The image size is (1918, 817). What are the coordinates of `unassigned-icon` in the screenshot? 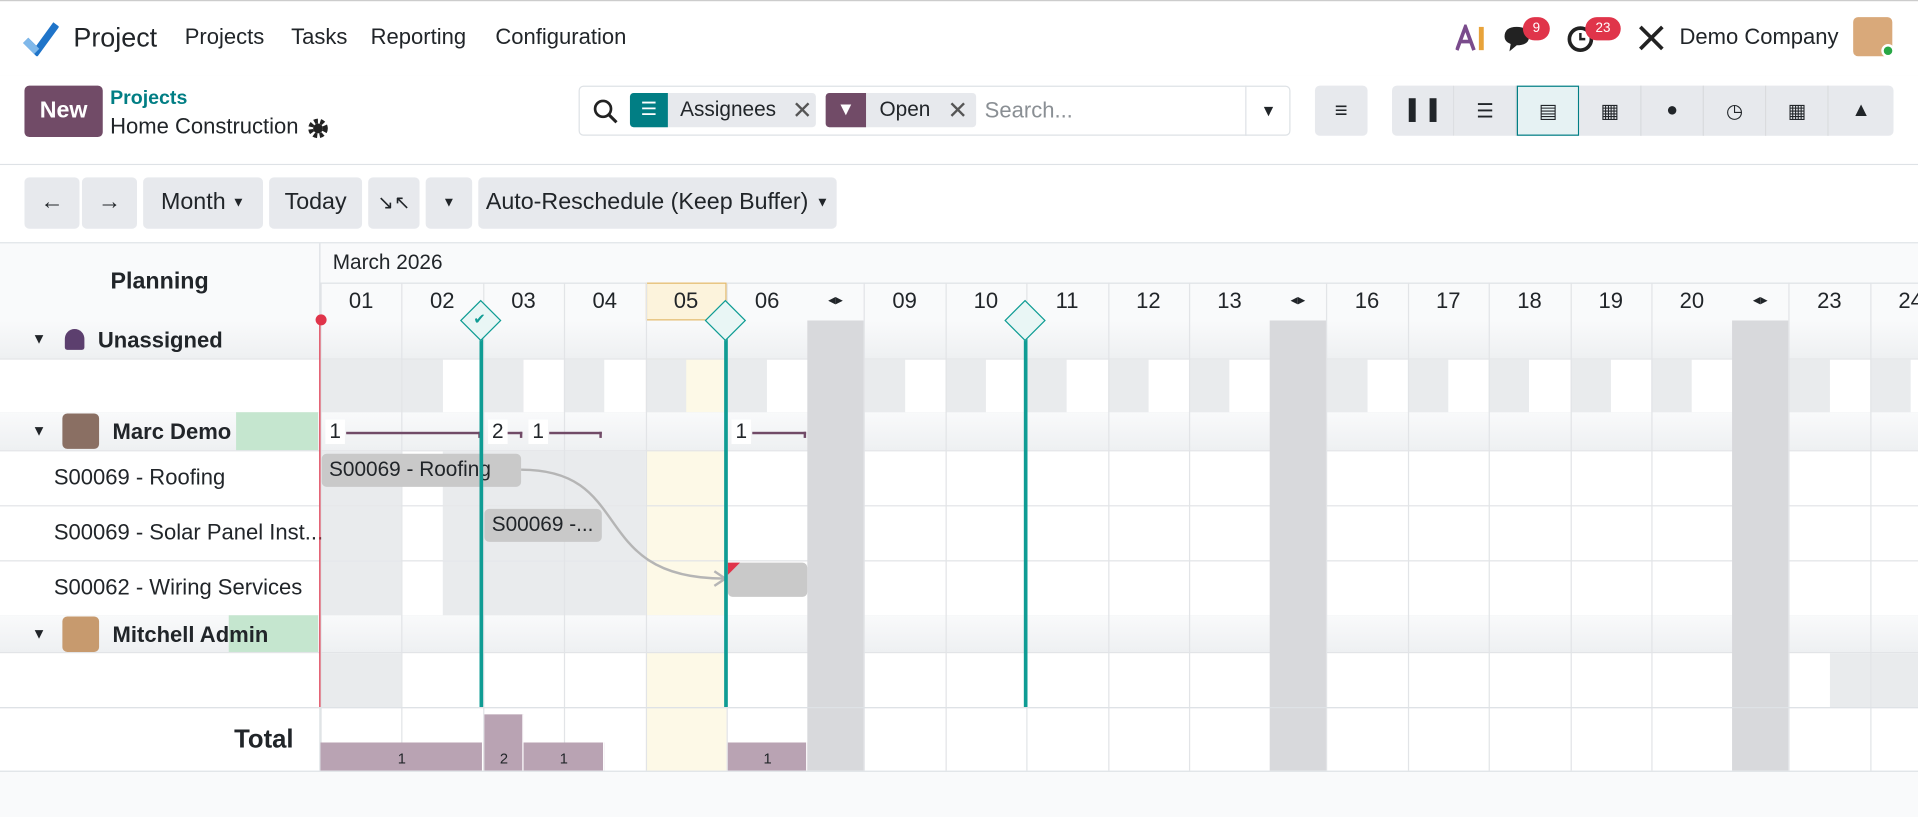 It's located at (74, 339).